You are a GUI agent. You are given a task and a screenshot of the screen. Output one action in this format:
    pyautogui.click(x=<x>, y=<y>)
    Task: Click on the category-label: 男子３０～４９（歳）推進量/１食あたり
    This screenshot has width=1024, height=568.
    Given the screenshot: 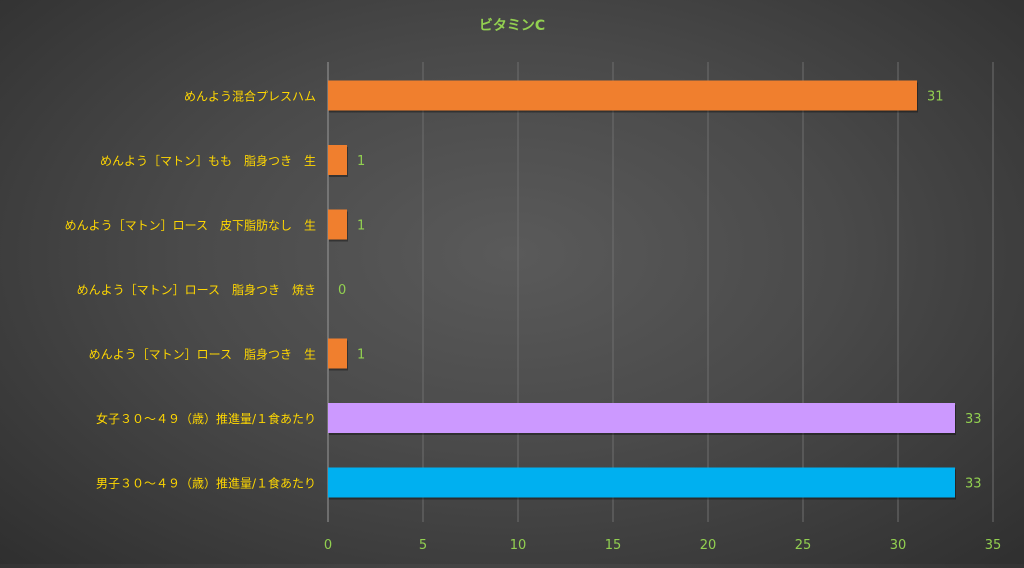 What is the action you would take?
    pyautogui.click(x=206, y=483)
    